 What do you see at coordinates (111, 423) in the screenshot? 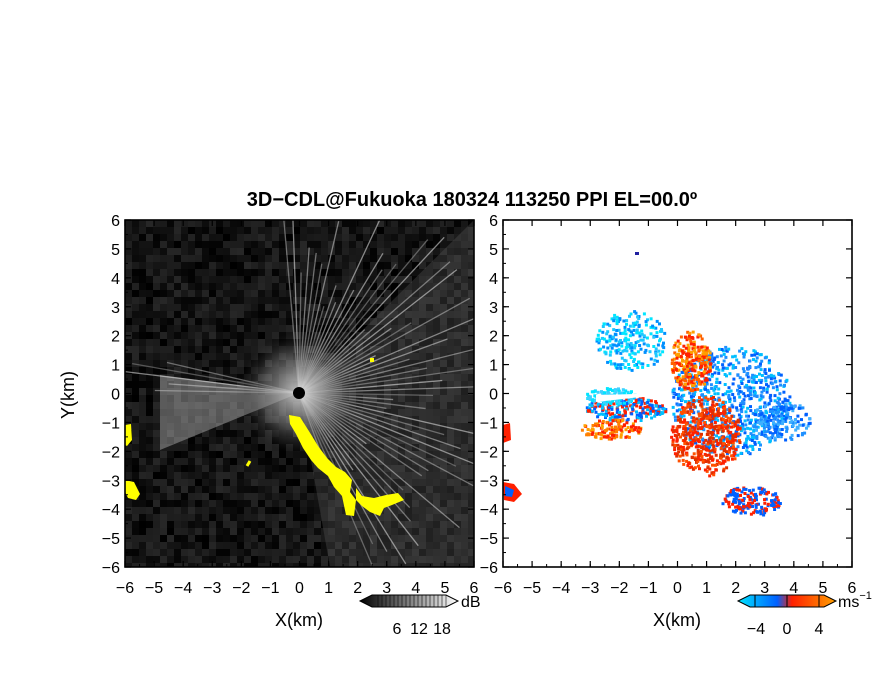
I see `y-tick-label: −1` at bounding box center [111, 423].